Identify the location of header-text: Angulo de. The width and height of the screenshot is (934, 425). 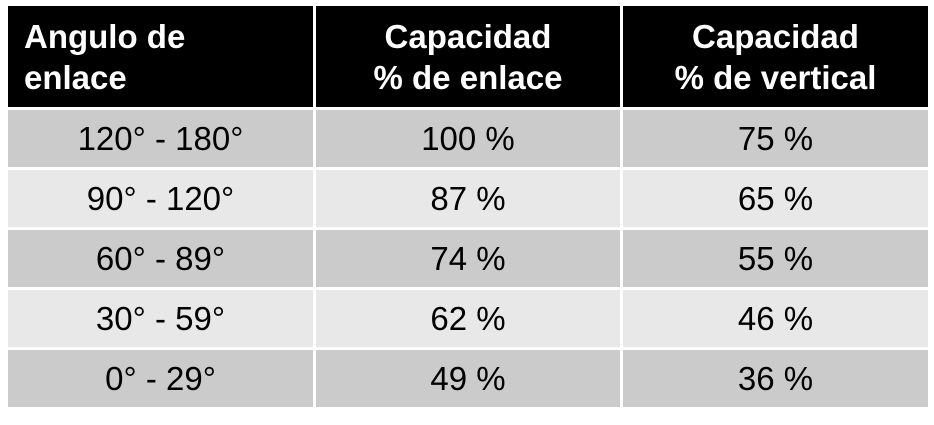
(105, 36).